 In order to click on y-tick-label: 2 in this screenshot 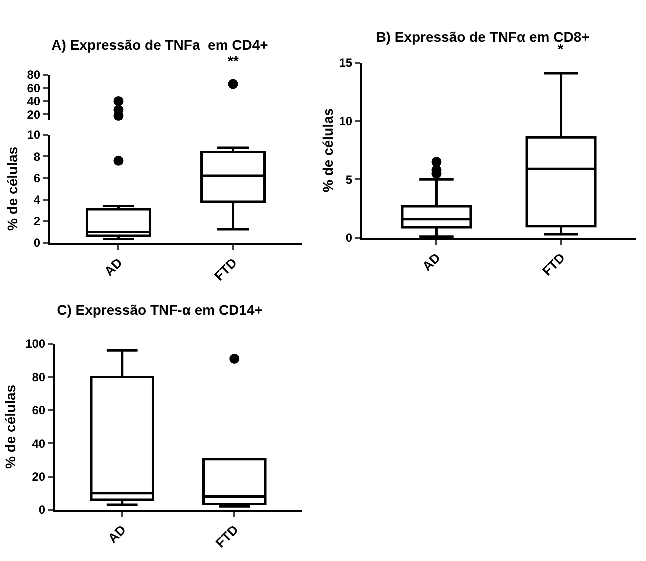, I will do `click(37, 221)`.